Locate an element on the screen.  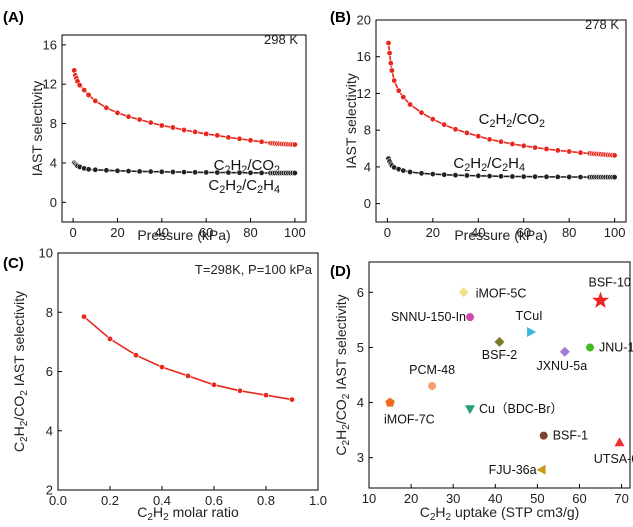
y-axis-label: IAST selectivity is located at coordinates (351, 120).